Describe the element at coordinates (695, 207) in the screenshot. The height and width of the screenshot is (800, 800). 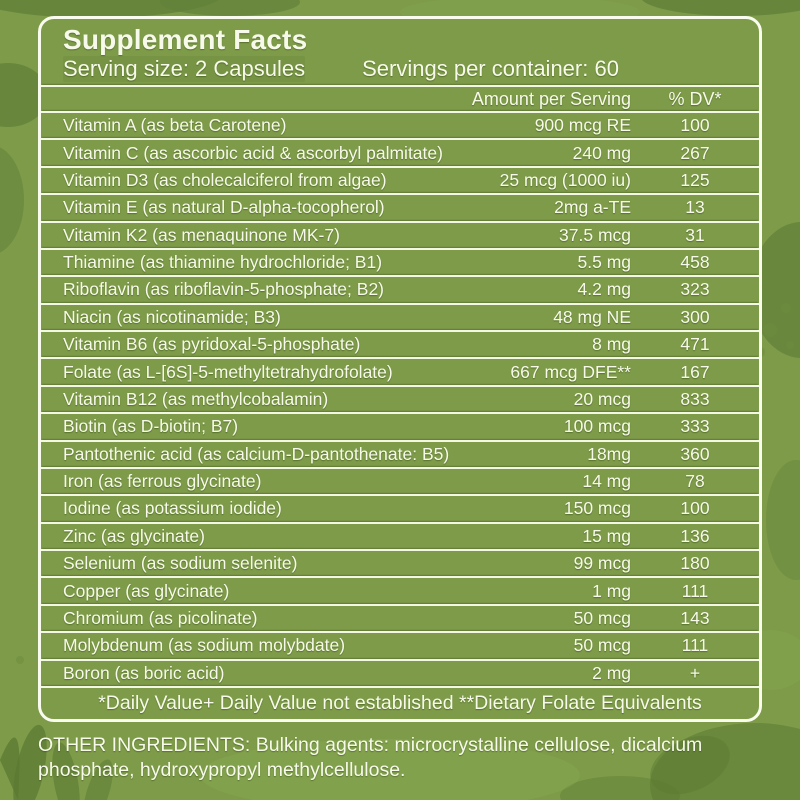
I see `nutrient-dv: 13` at that location.